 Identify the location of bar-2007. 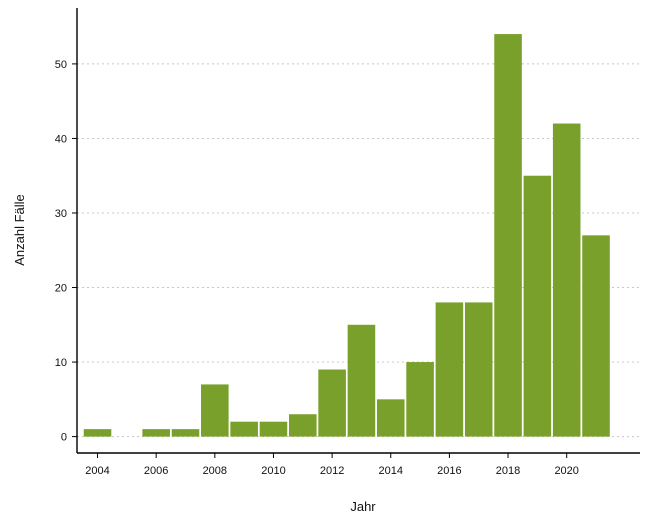
(185, 433).